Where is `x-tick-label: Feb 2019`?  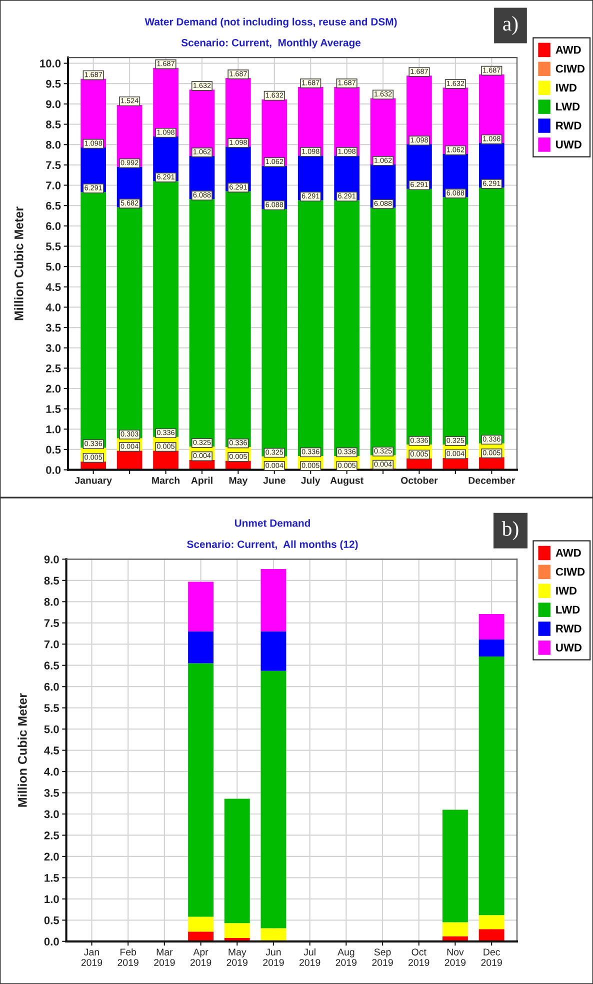
x-tick-label: Feb 2019 is located at coordinates (128, 957).